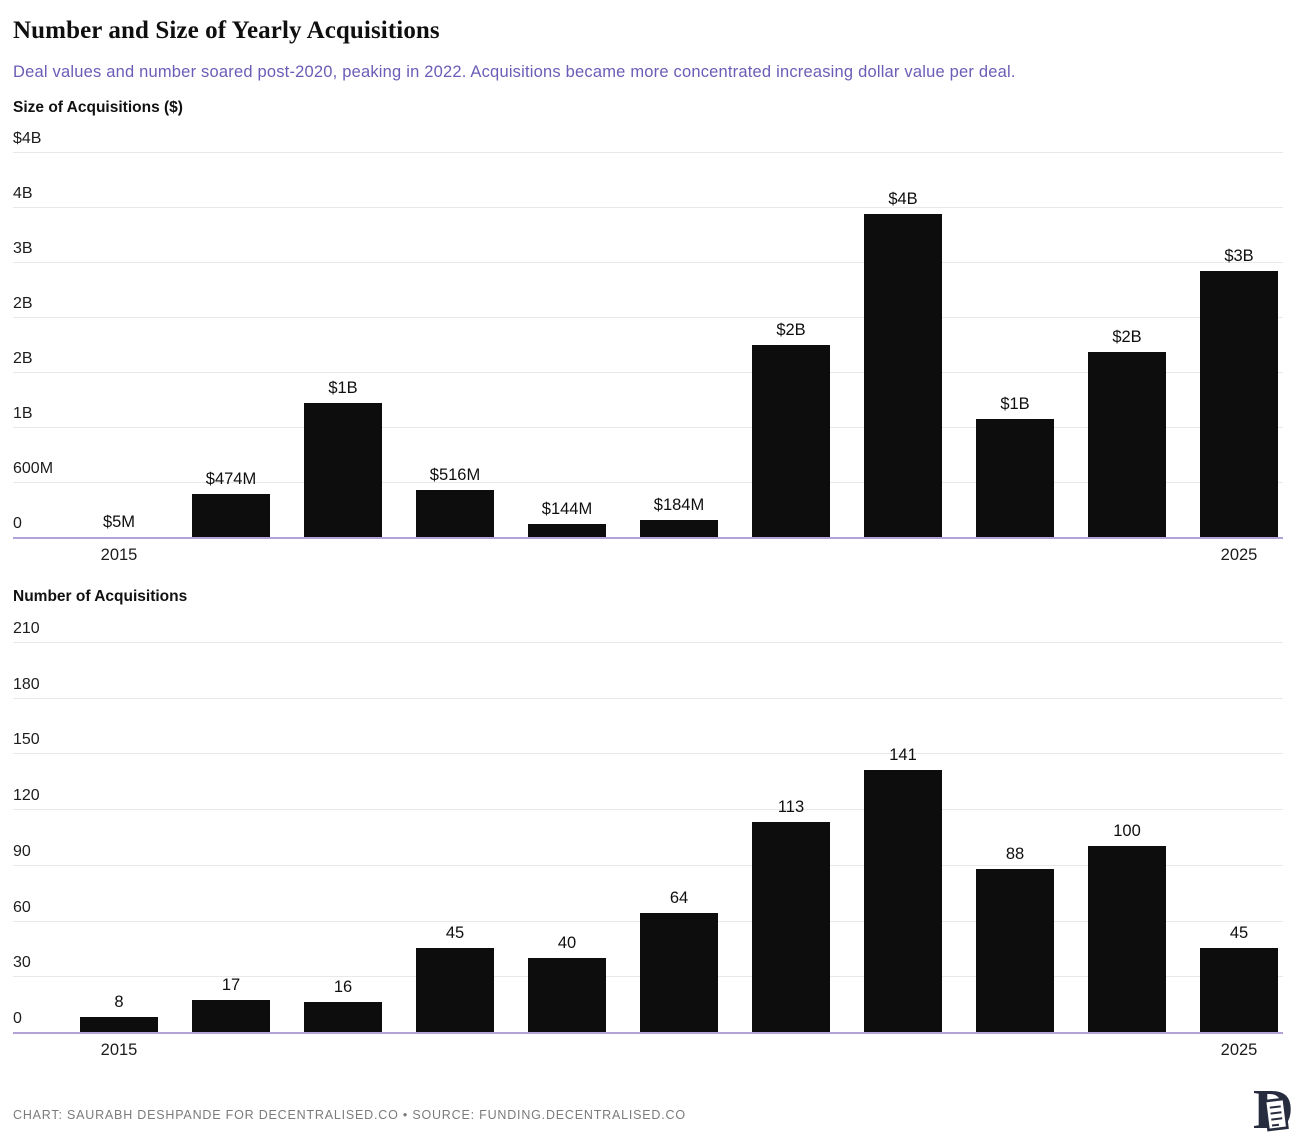  What do you see at coordinates (231, 478) in the screenshot?
I see `bar-value-label: $474M` at bounding box center [231, 478].